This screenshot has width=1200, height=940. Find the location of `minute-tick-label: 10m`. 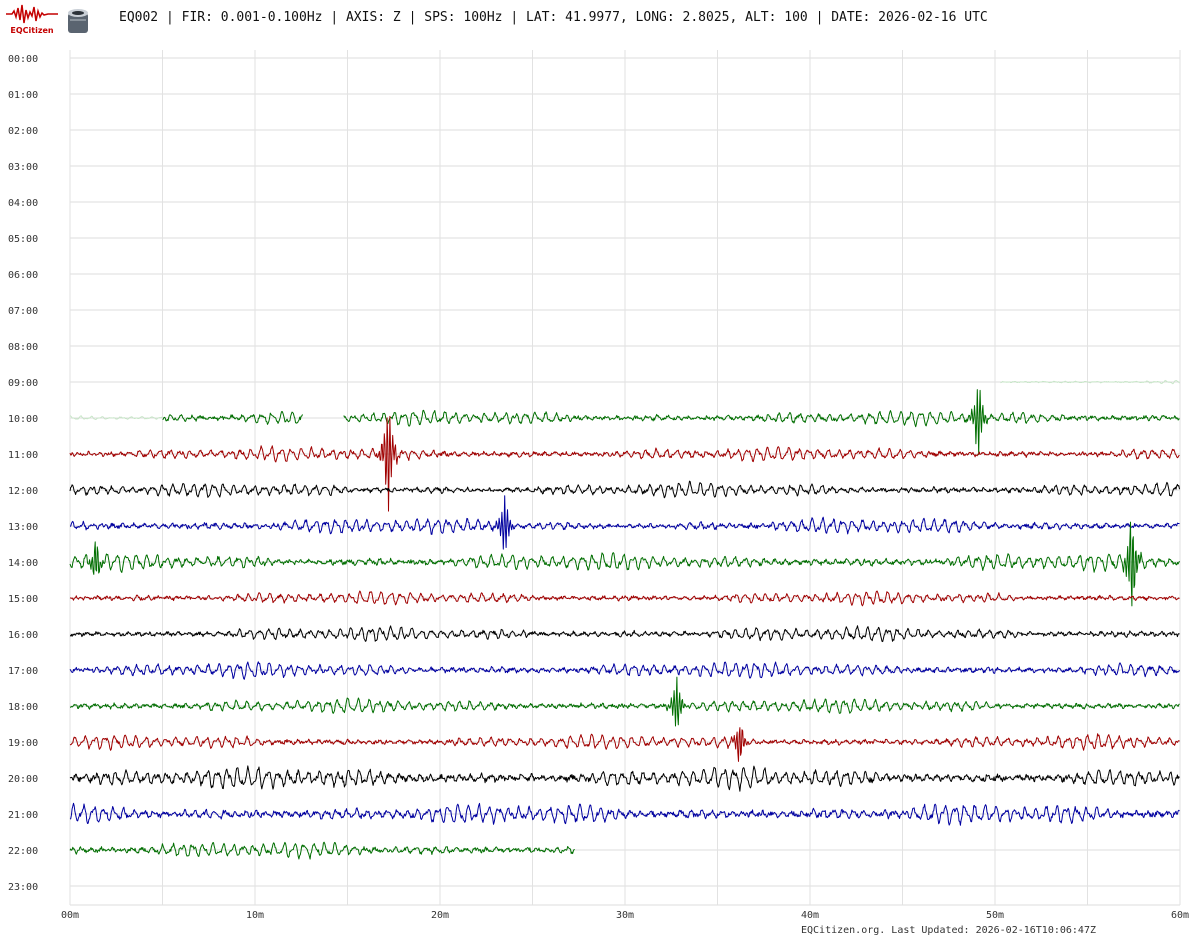

minute-tick-label: 10m is located at coordinates (255, 915).